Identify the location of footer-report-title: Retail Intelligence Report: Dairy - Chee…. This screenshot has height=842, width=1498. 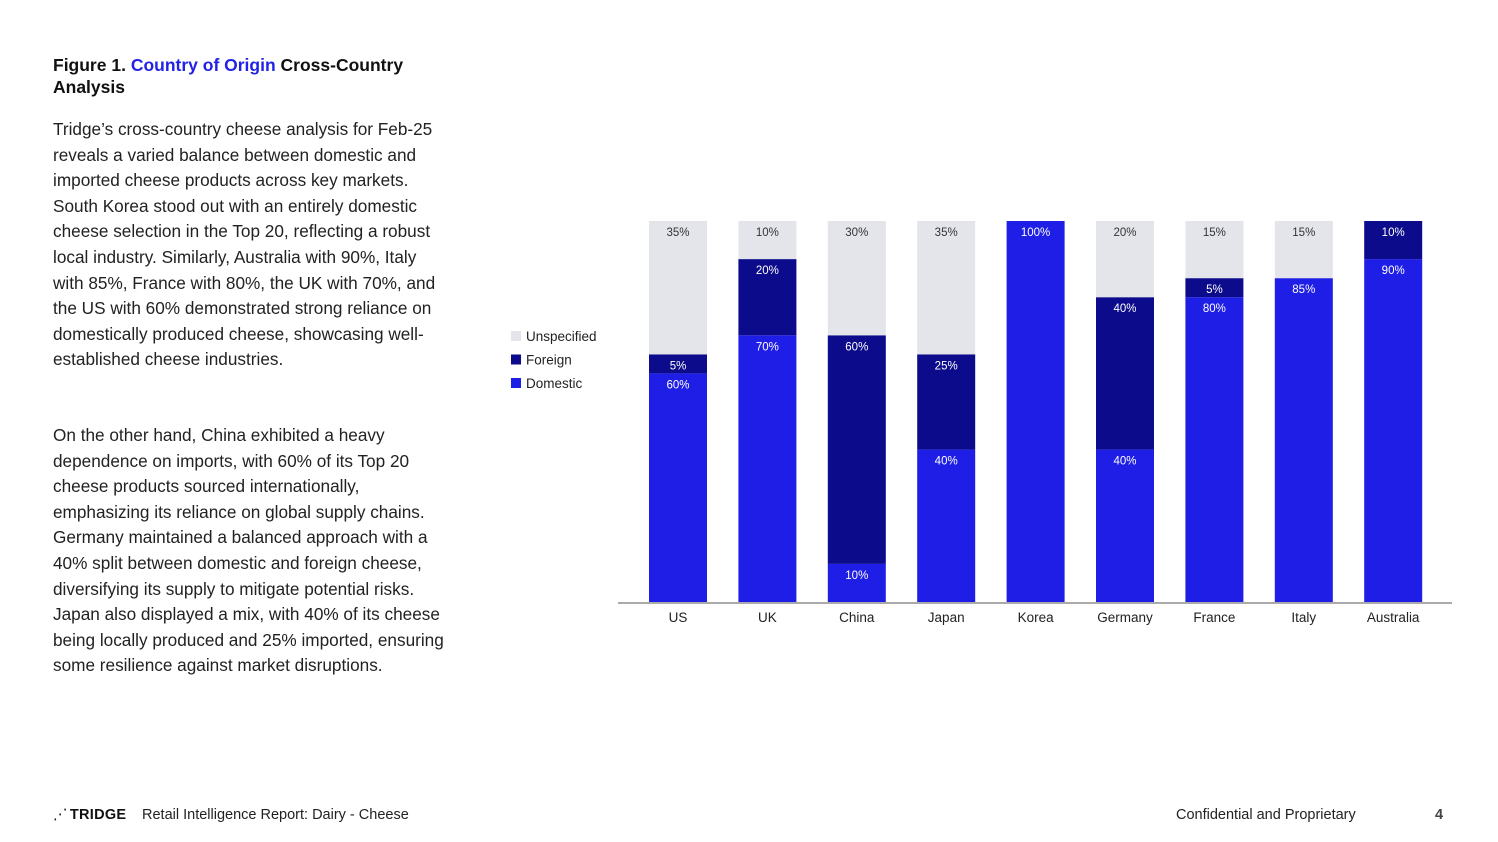
(275, 815).